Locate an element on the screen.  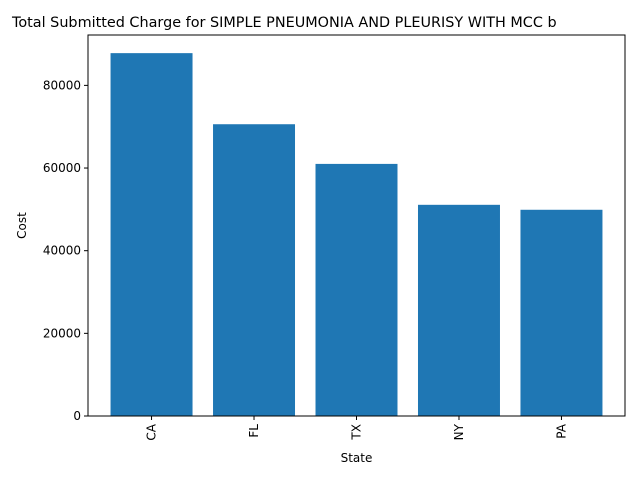
x-tick-label: FL is located at coordinates (254, 431).